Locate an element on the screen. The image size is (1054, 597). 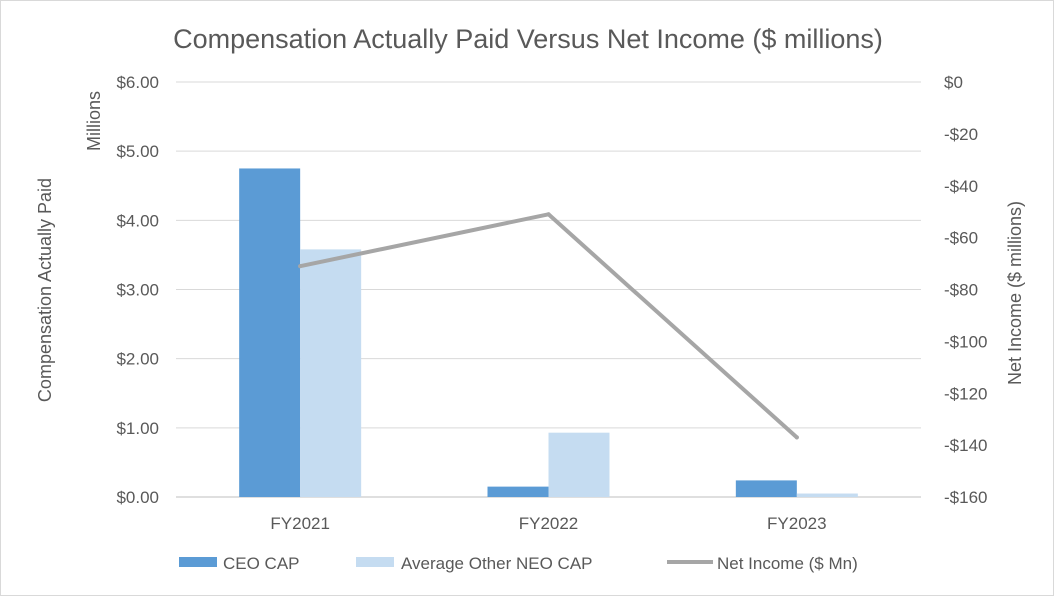
x-tick-label: FY2022 is located at coordinates (549, 523).